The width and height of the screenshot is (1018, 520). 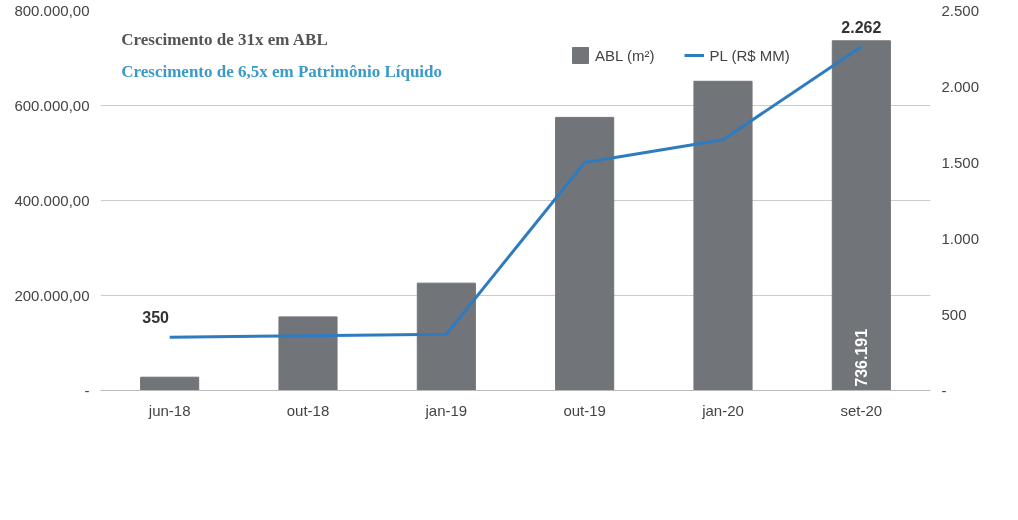 What do you see at coordinates (862, 357) in the screenshot?
I see `data-label: 736.191` at bounding box center [862, 357].